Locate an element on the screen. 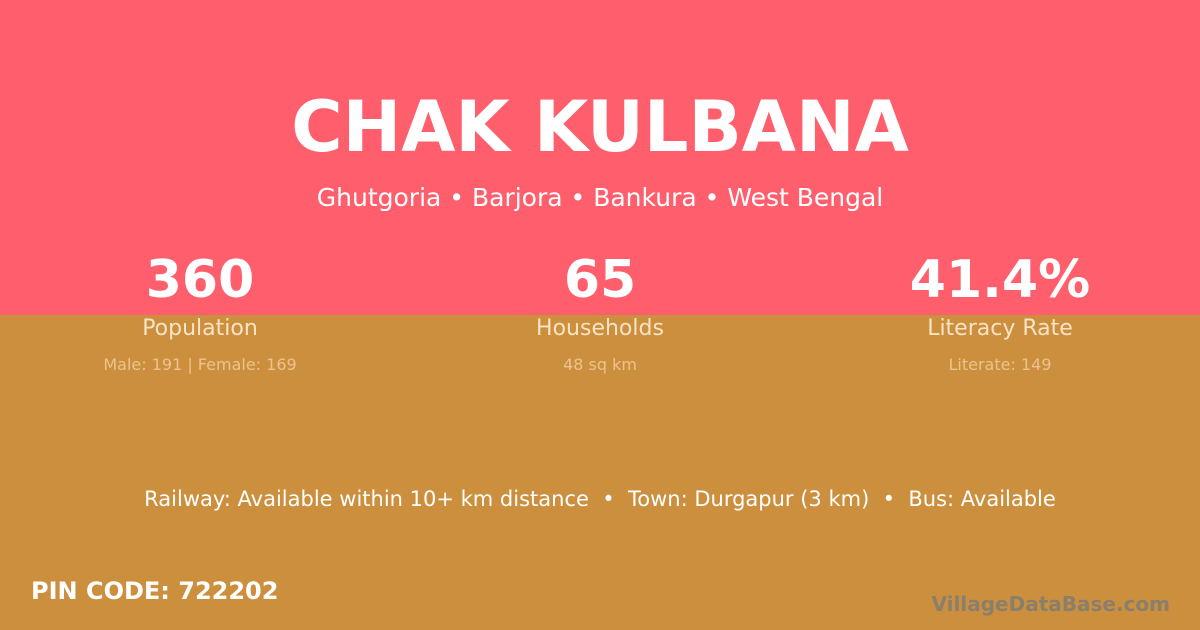 Image resolution: width=1200 pixels, height=630 pixels. stat-detail: Male: 191 | Female: 169 is located at coordinates (200, 364).